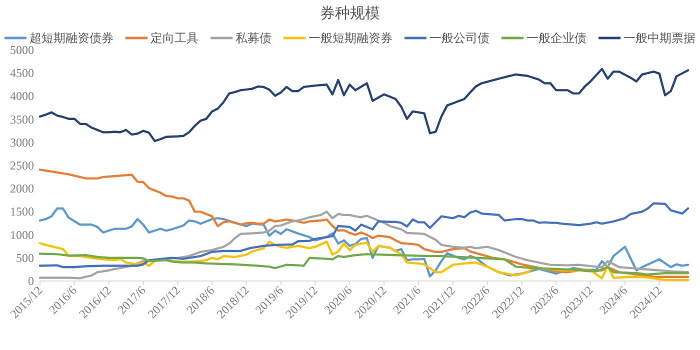 The image size is (700, 350). What do you see at coordinates (25, 257) in the screenshot?
I see `y-tick-label: 500` at bounding box center [25, 257].